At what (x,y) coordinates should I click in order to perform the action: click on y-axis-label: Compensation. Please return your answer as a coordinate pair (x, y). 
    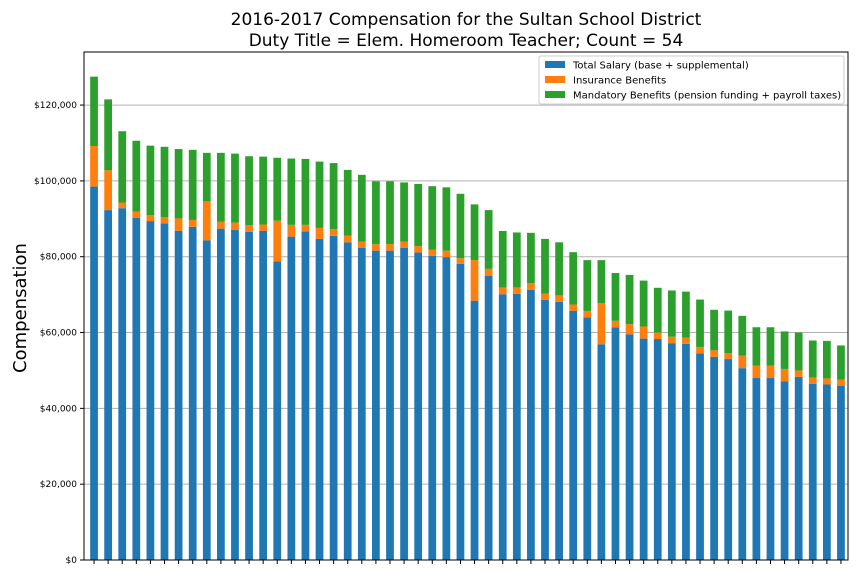
    Looking at the image, I should click on (20, 308).